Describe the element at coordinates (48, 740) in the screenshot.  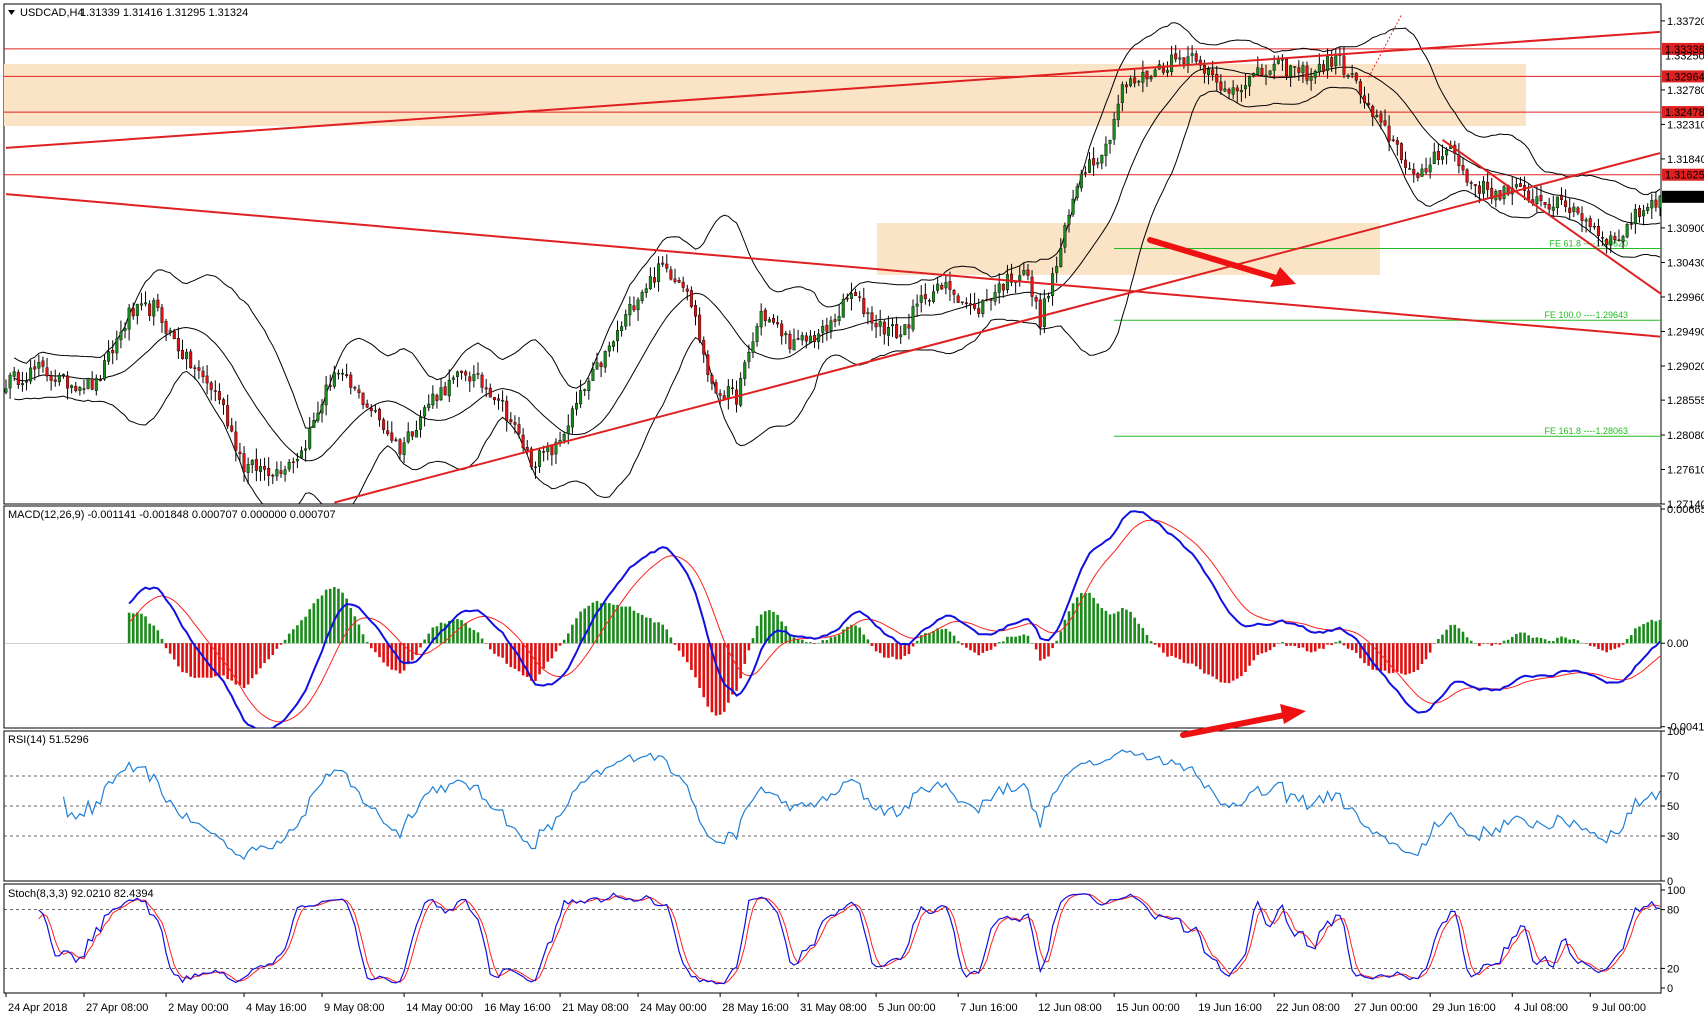
I see `rsi-title: RSI(14) 51.5296` at that location.